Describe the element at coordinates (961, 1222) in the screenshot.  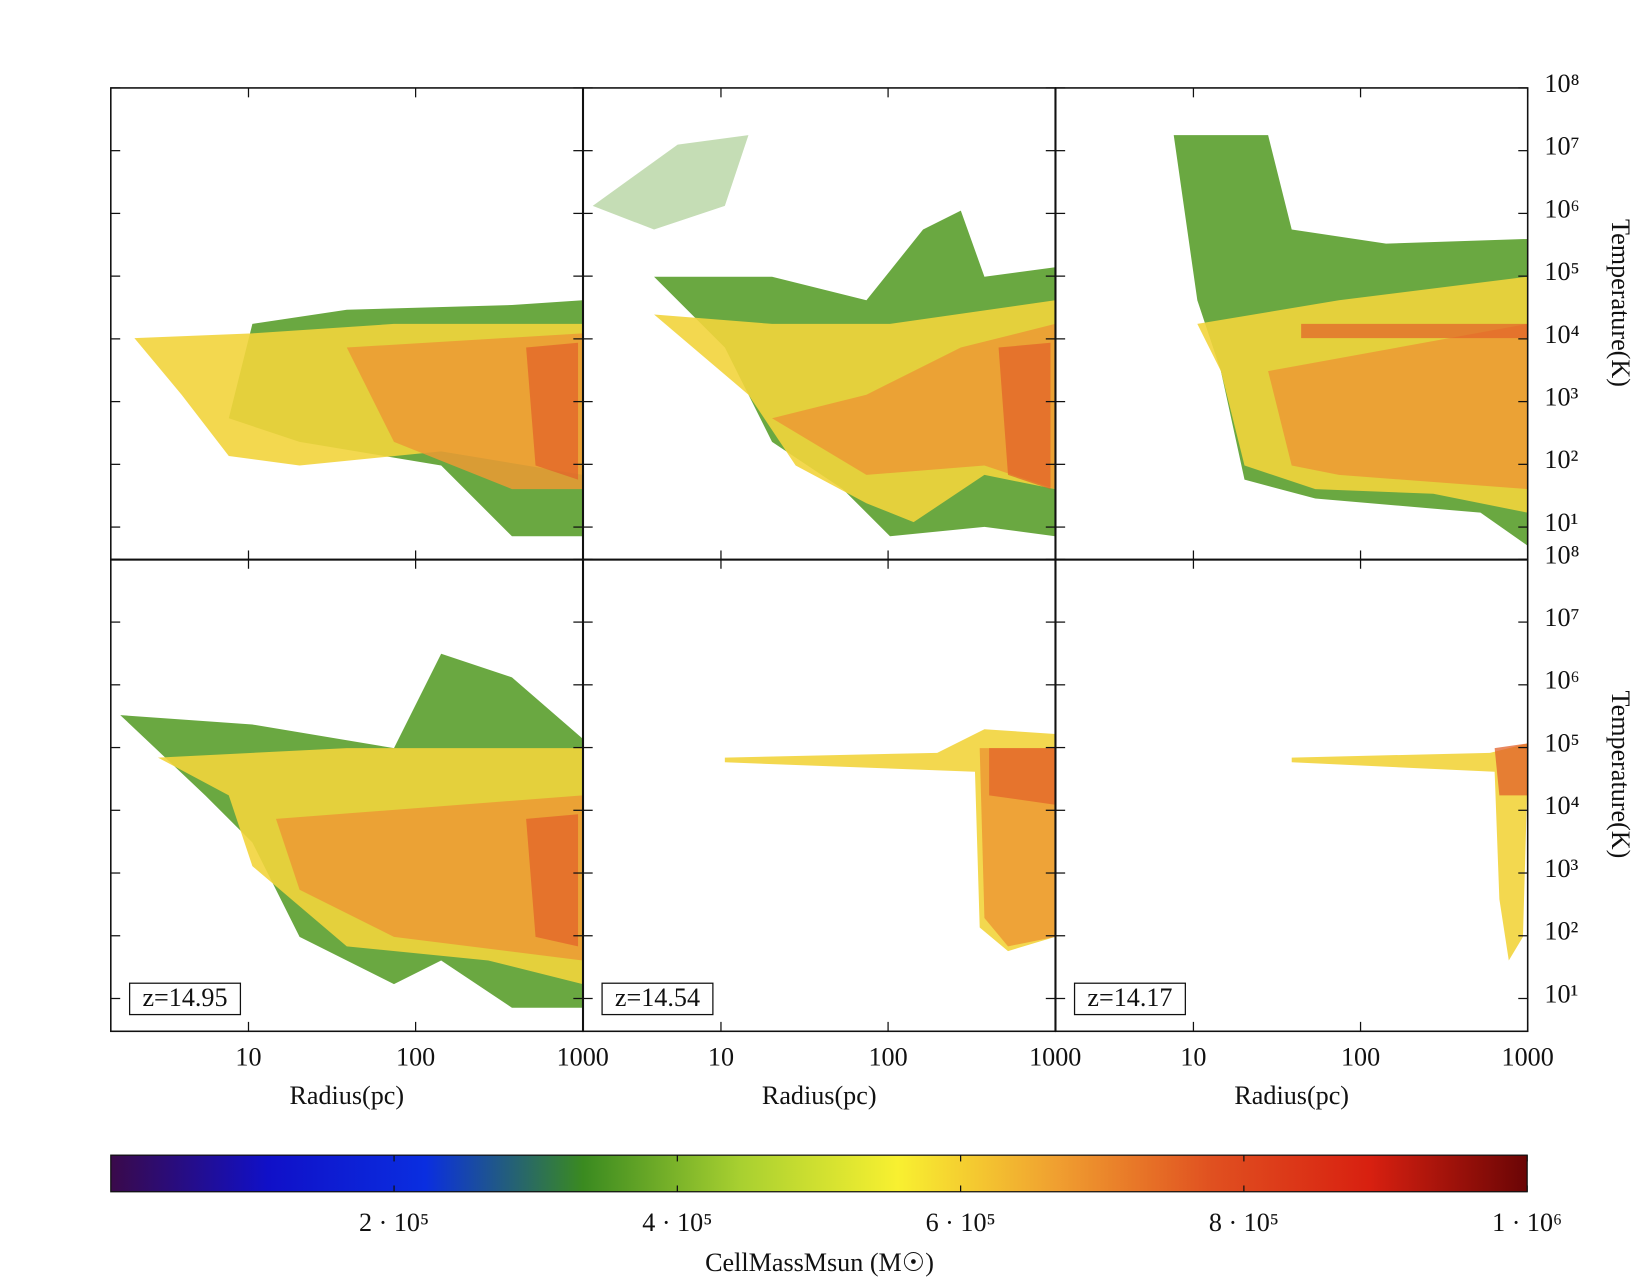
I see `colorbar-tick-label: 6 · 10⁵` at that location.